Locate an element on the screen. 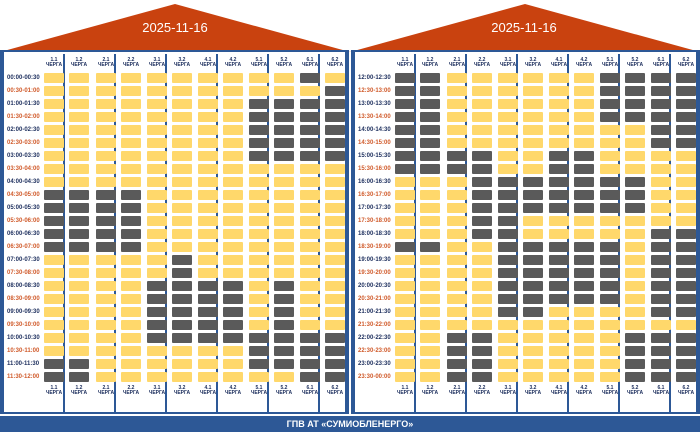  queue-header-top-1.2: 1.2 ЧЕРГА is located at coordinates (430, 63).